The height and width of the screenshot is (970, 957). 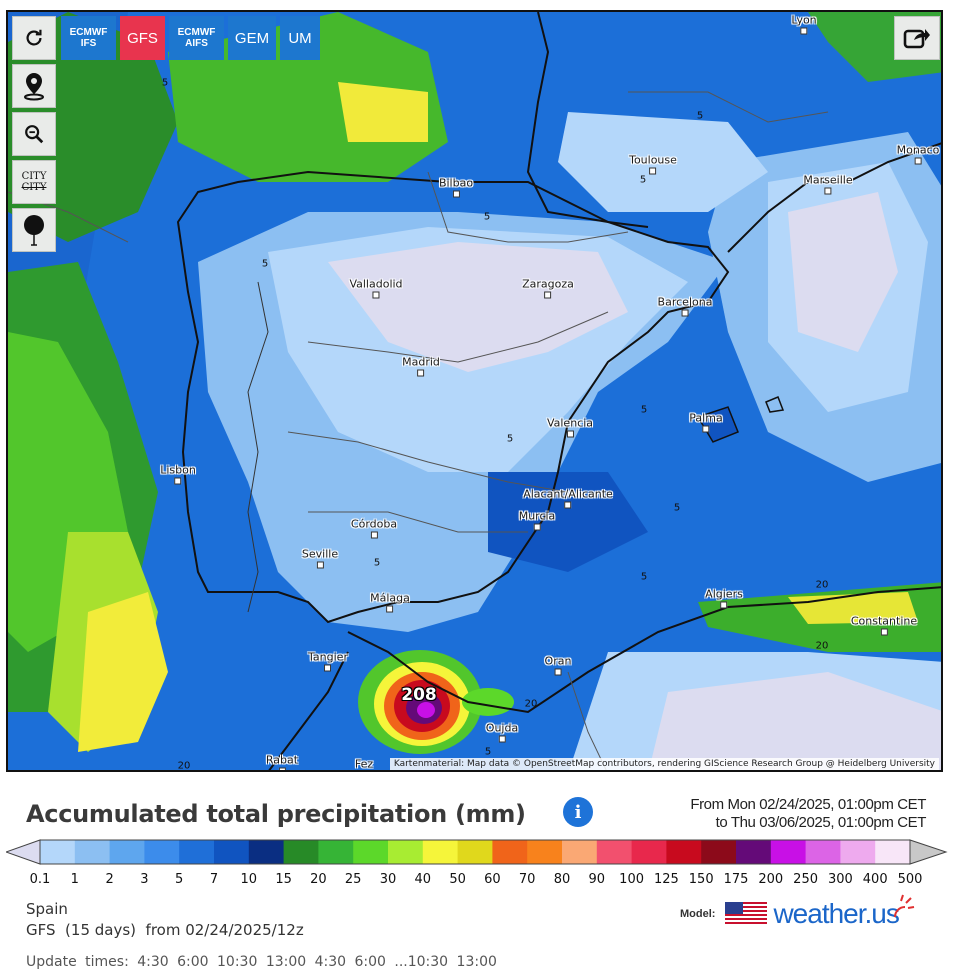 What do you see at coordinates (178, 474) in the screenshot?
I see `city-lisbon: Lisbon` at bounding box center [178, 474].